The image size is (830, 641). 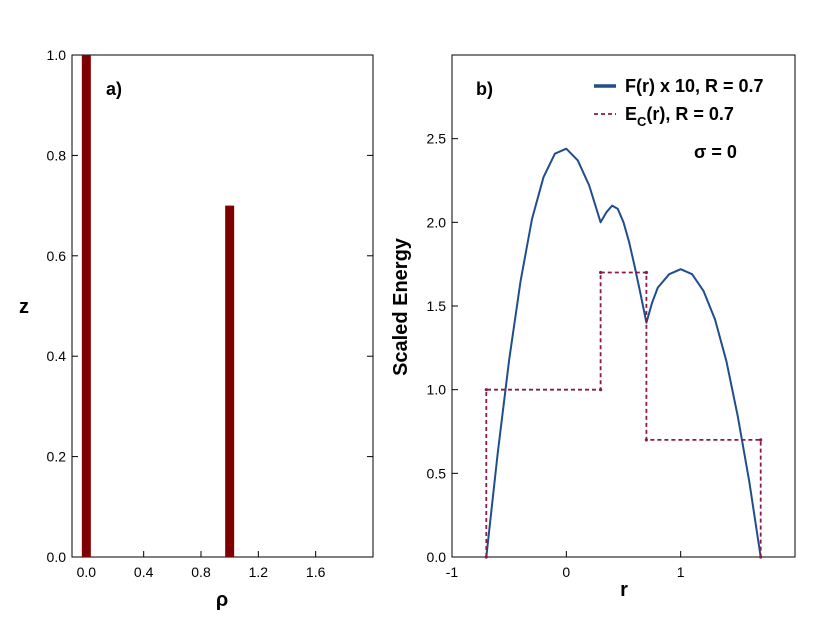 I want to click on x-axis-ticks-b: -1 0 1, so click(x=565, y=565).